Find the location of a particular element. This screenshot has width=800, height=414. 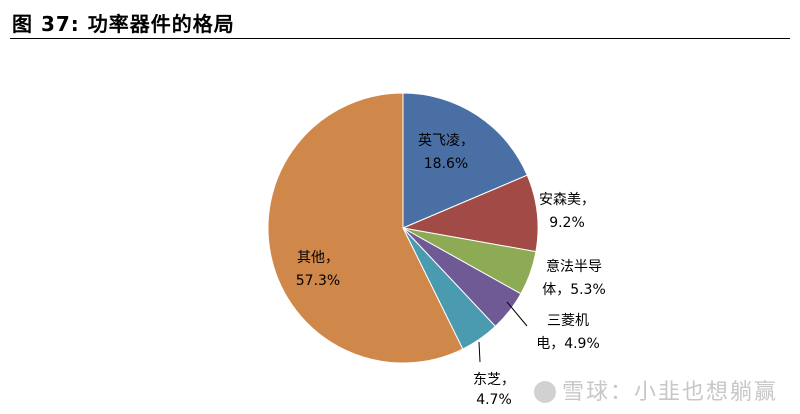

slice-label-value-5: 57.3% is located at coordinates (318, 281).